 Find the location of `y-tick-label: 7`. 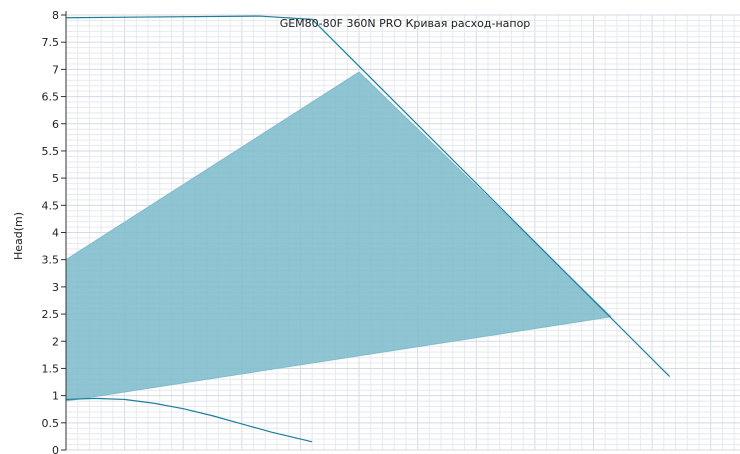

y-tick-label: 7 is located at coordinates (55, 69).